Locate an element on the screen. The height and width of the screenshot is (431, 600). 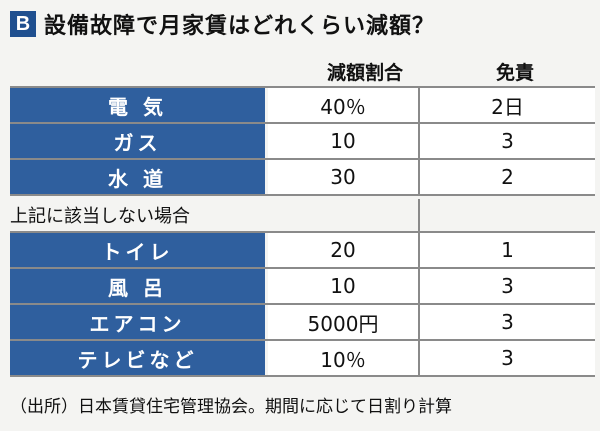
table-row: 電 気 40％ 2日 is located at coordinates (302, 105).